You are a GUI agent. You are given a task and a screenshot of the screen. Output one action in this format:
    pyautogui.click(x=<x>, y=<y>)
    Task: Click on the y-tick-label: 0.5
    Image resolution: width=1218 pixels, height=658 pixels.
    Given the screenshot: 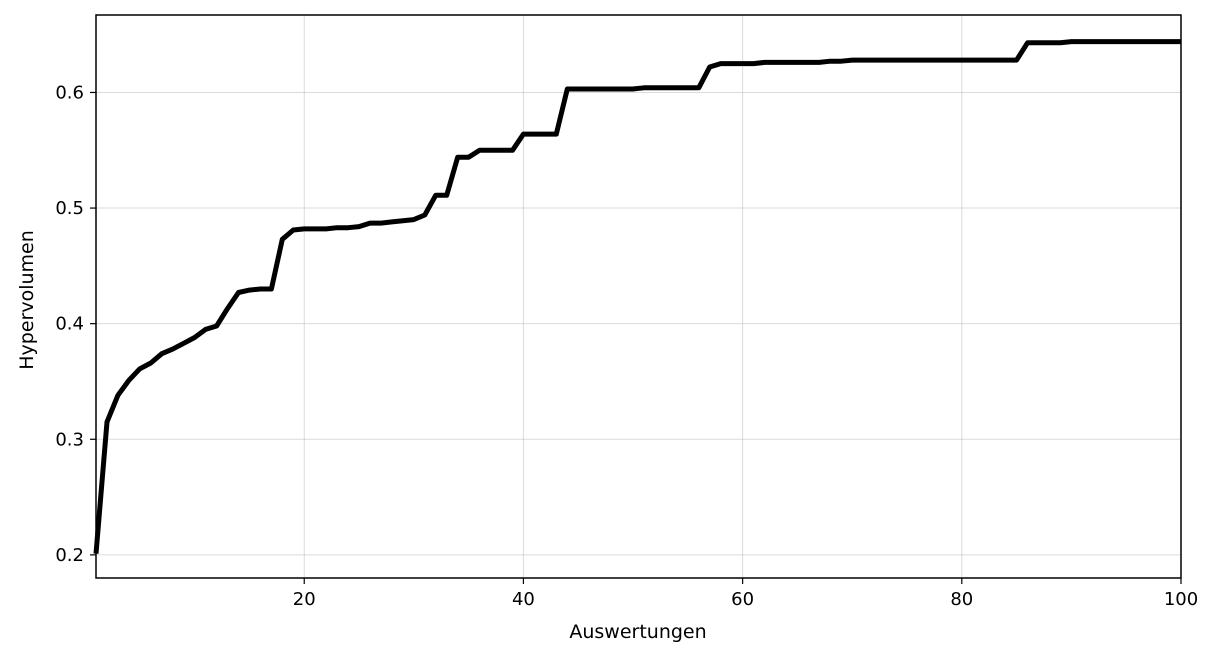 What is the action you would take?
    pyautogui.click(x=69, y=208)
    